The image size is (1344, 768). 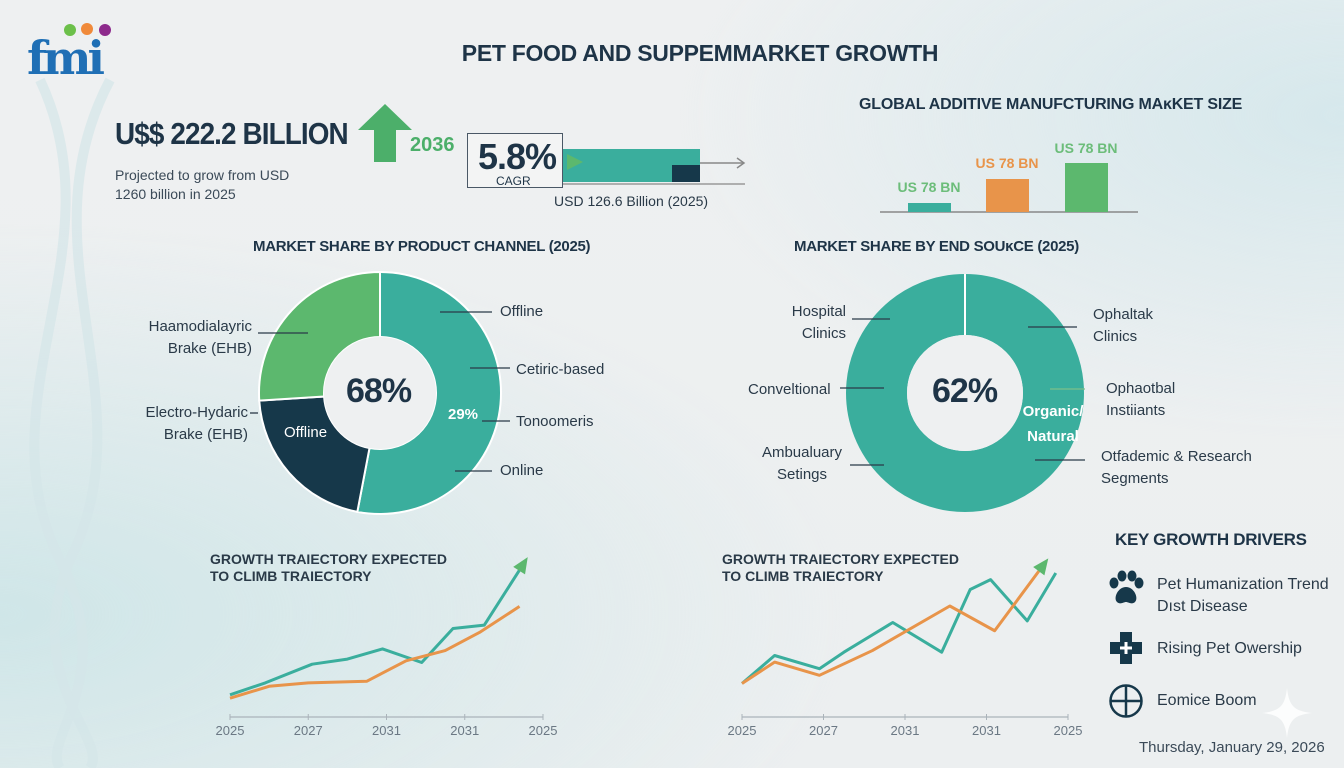 What do you see at coordinates (513, 181) in the screenshot?
I see `cagr-label: CAGR` at bounding box center [513, 181].